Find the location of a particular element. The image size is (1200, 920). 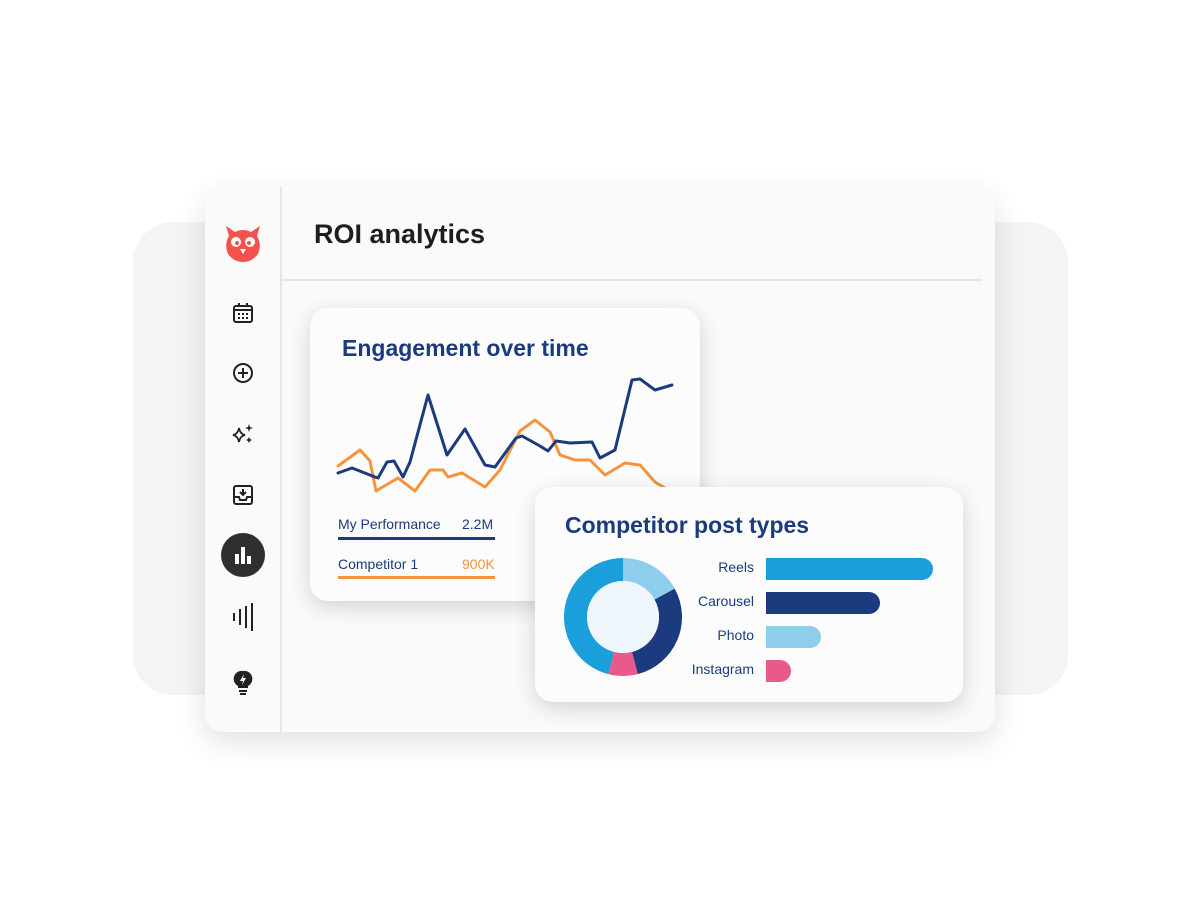

owl-logo-icon is located at coordinates (243, 243).